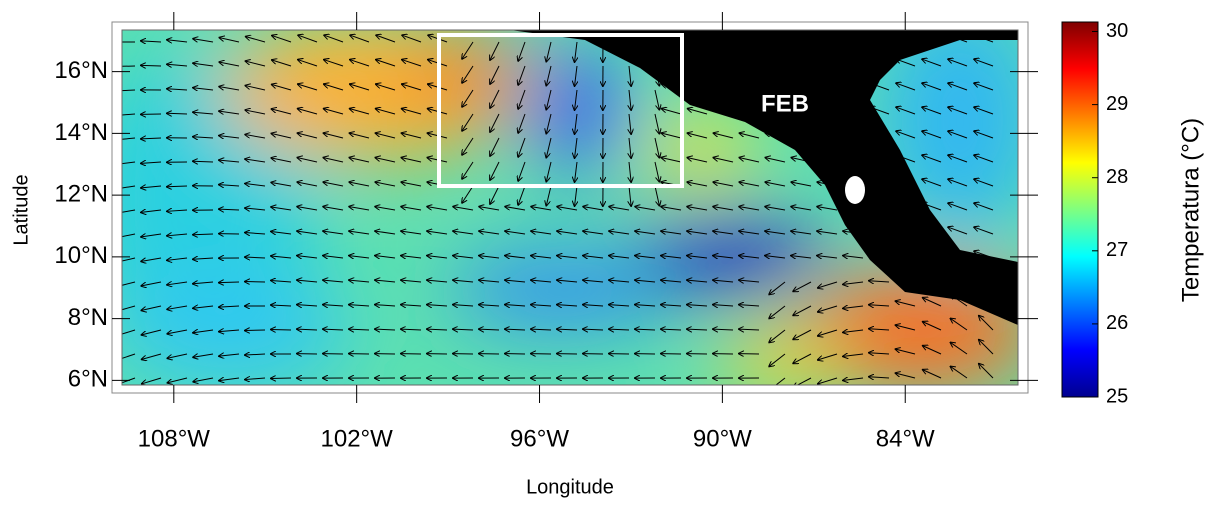 This screenshot has width=1212, height=505. What do you see at coordinates (81, 193) in the screenshot?
I see `y-tick-label: 12°N` at bounding box center [81, 193].